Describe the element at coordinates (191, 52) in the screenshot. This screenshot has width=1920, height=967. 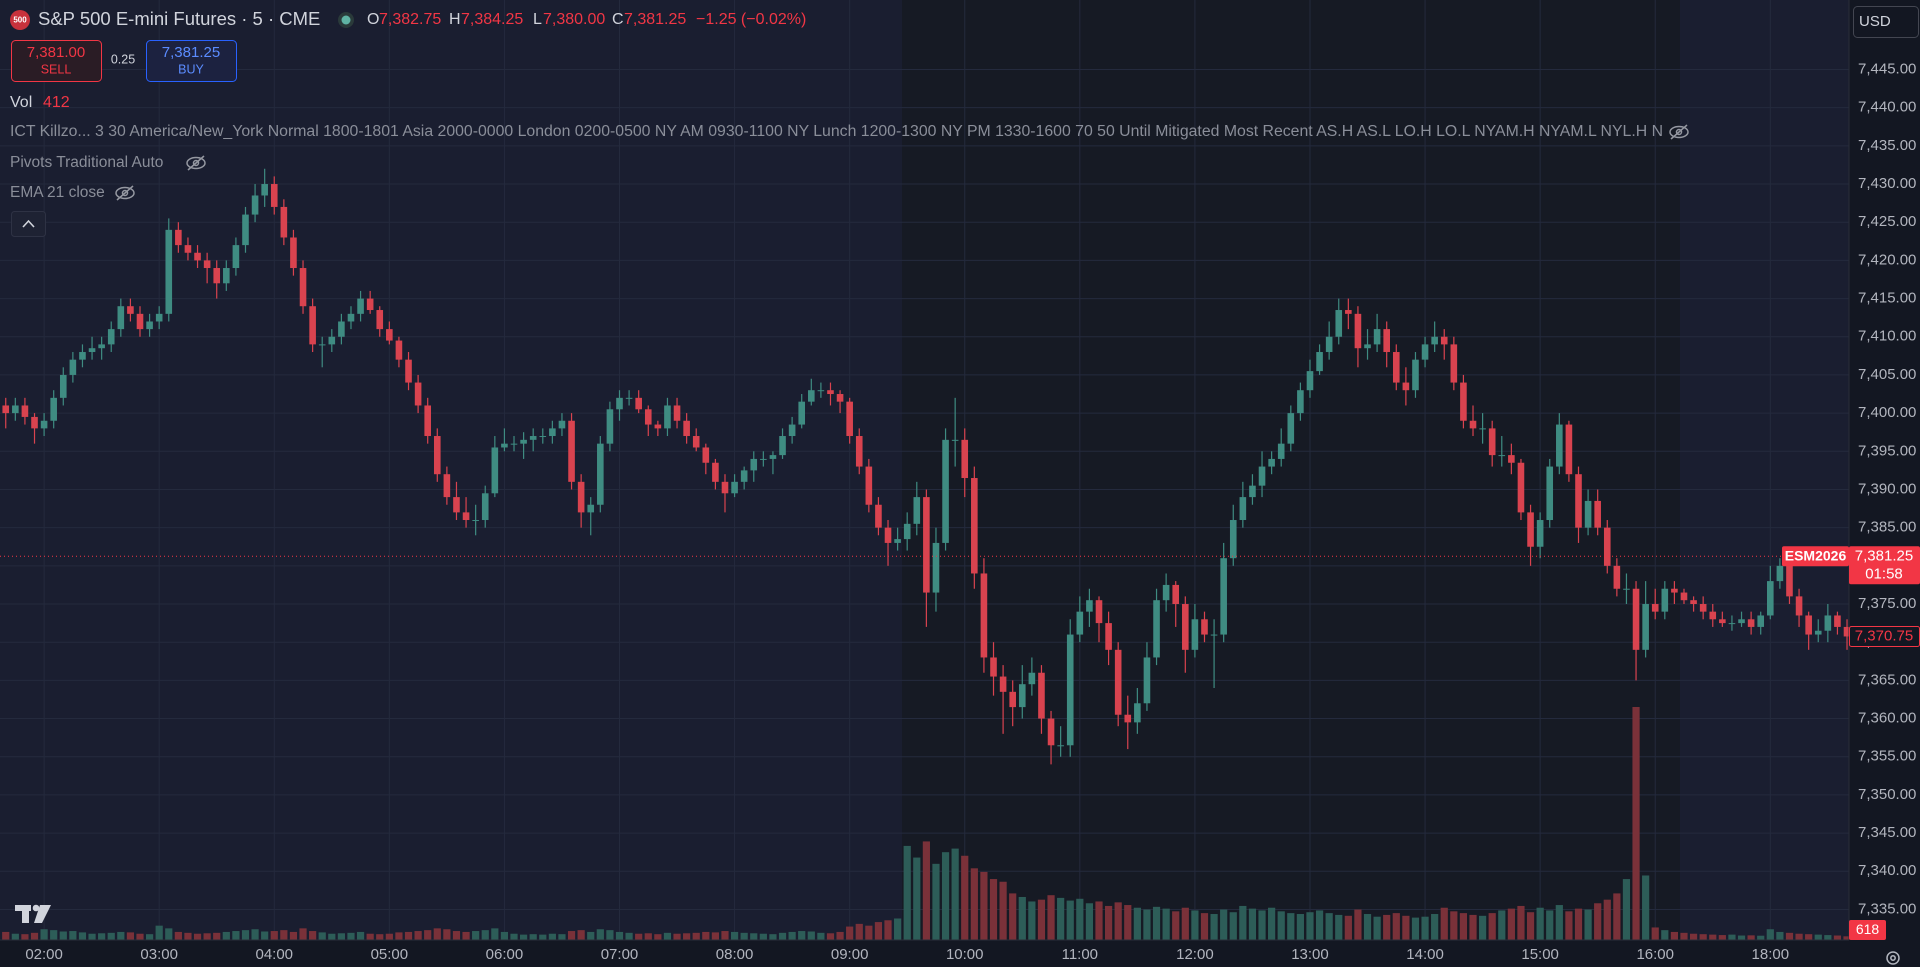
I see `buy-price: 7,381.25` at that location.